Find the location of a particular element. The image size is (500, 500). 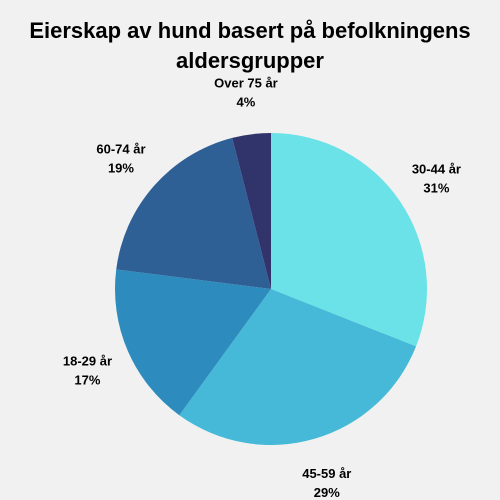

slice-value-label-0: 31% is located at coordinates (436, 188).